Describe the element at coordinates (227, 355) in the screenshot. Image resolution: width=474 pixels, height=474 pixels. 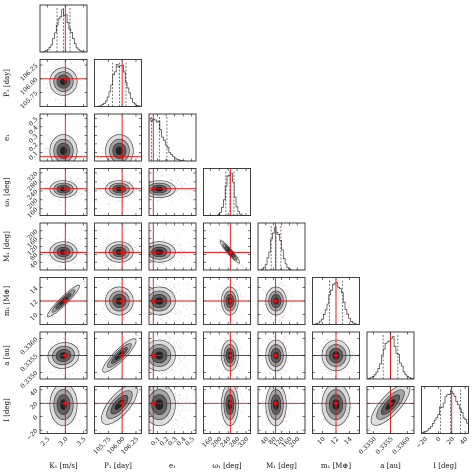
I see `scatter-panel-w-a` at that location.